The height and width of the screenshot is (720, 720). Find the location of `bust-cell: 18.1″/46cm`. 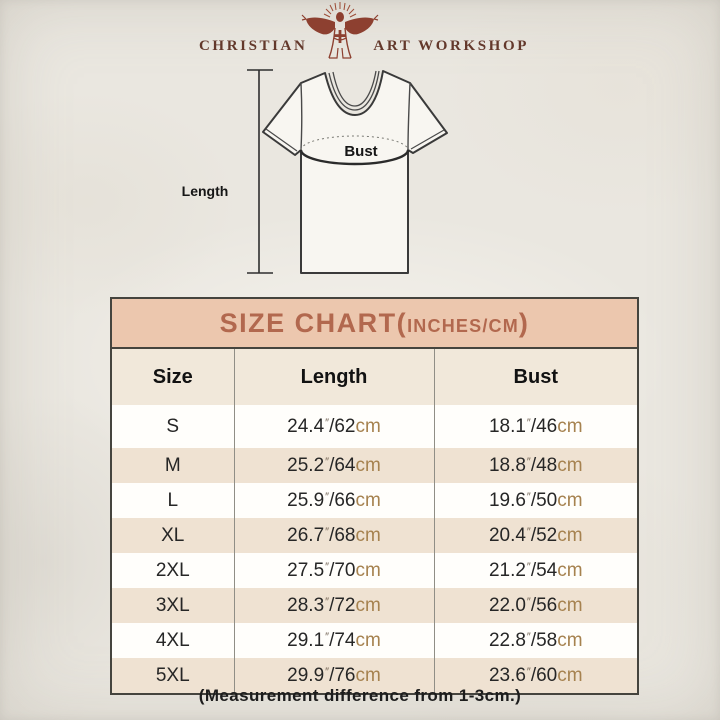

bust-cell: 18.1″/46cm is located at coordinates (536, 426).